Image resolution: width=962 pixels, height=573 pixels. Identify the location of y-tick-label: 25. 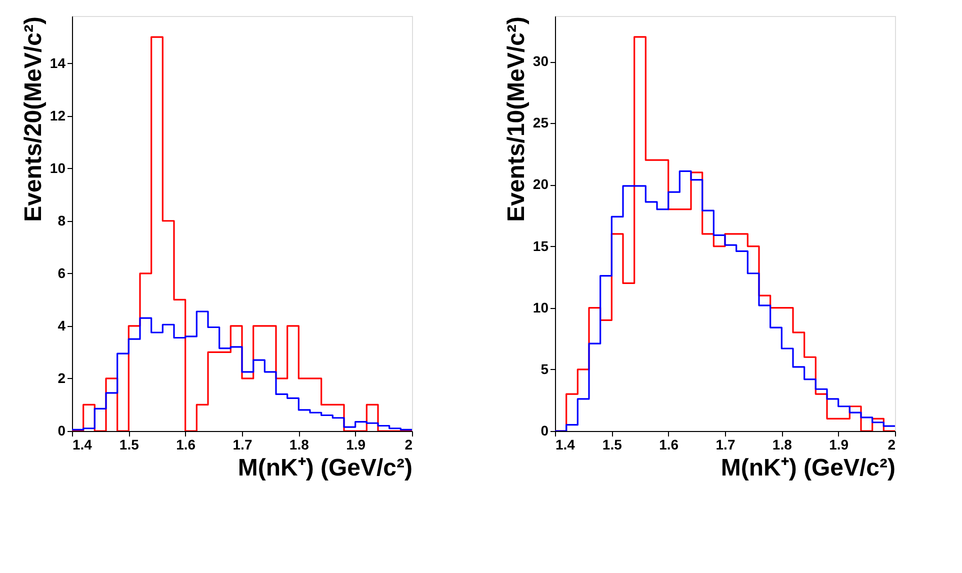
(540, 122).